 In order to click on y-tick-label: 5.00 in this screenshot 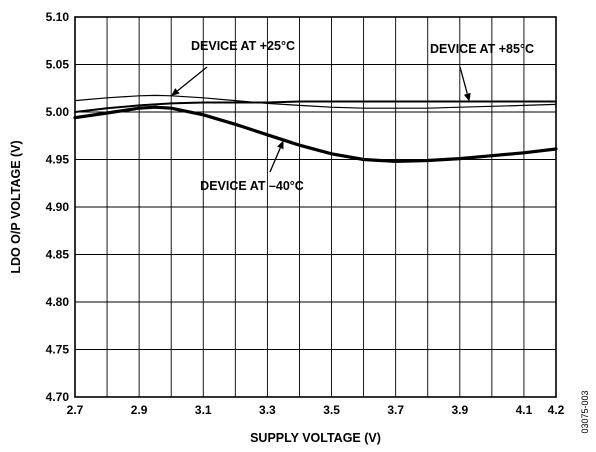, I will do `click(58, 112)`.